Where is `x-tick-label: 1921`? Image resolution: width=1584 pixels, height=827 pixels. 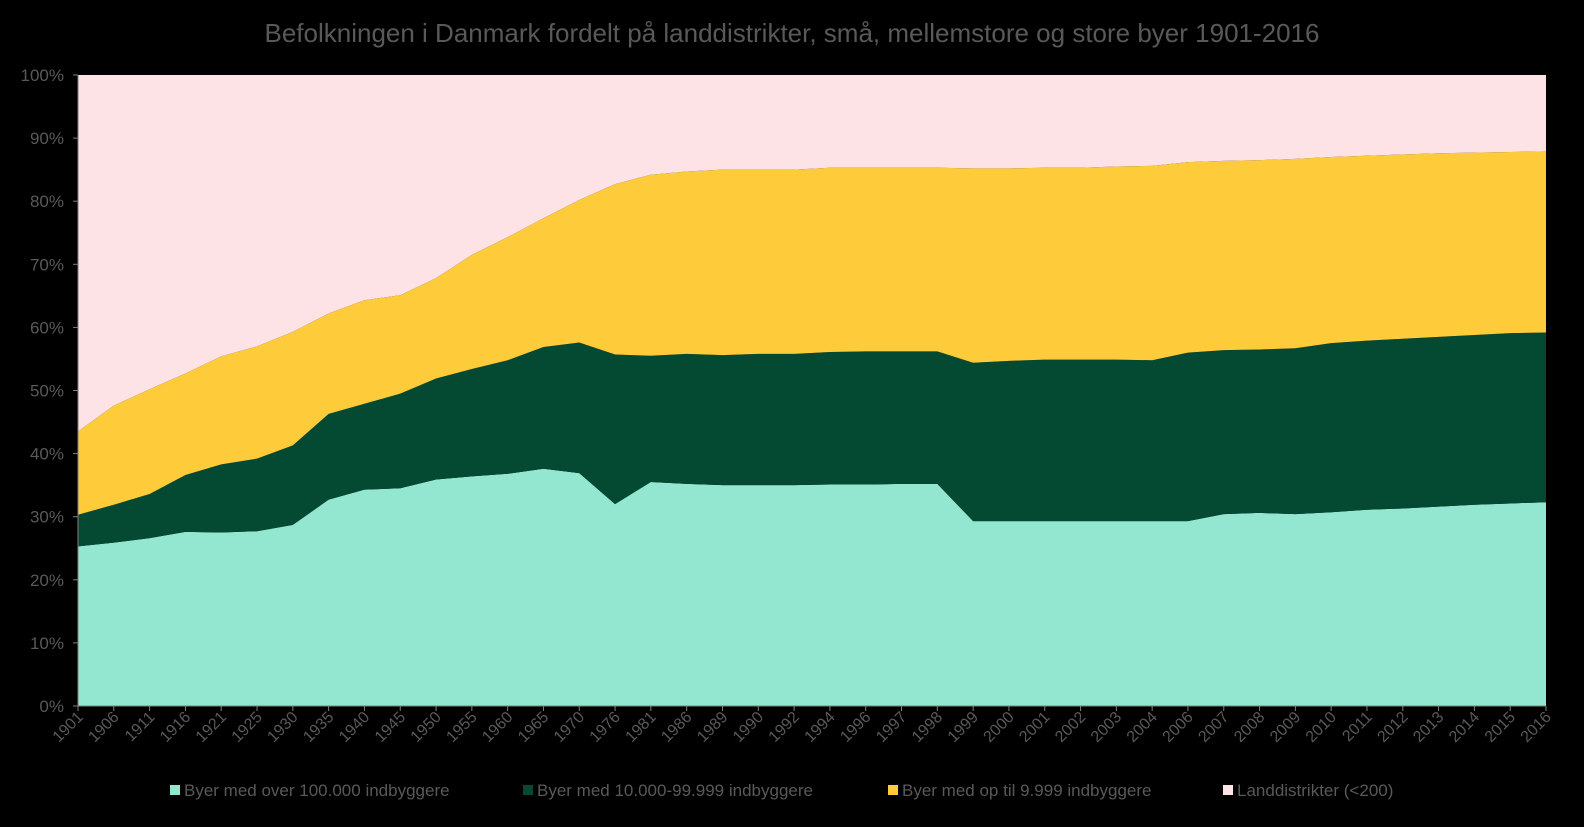
x-tick-label: 1921 is located at coordinates (211, 727).